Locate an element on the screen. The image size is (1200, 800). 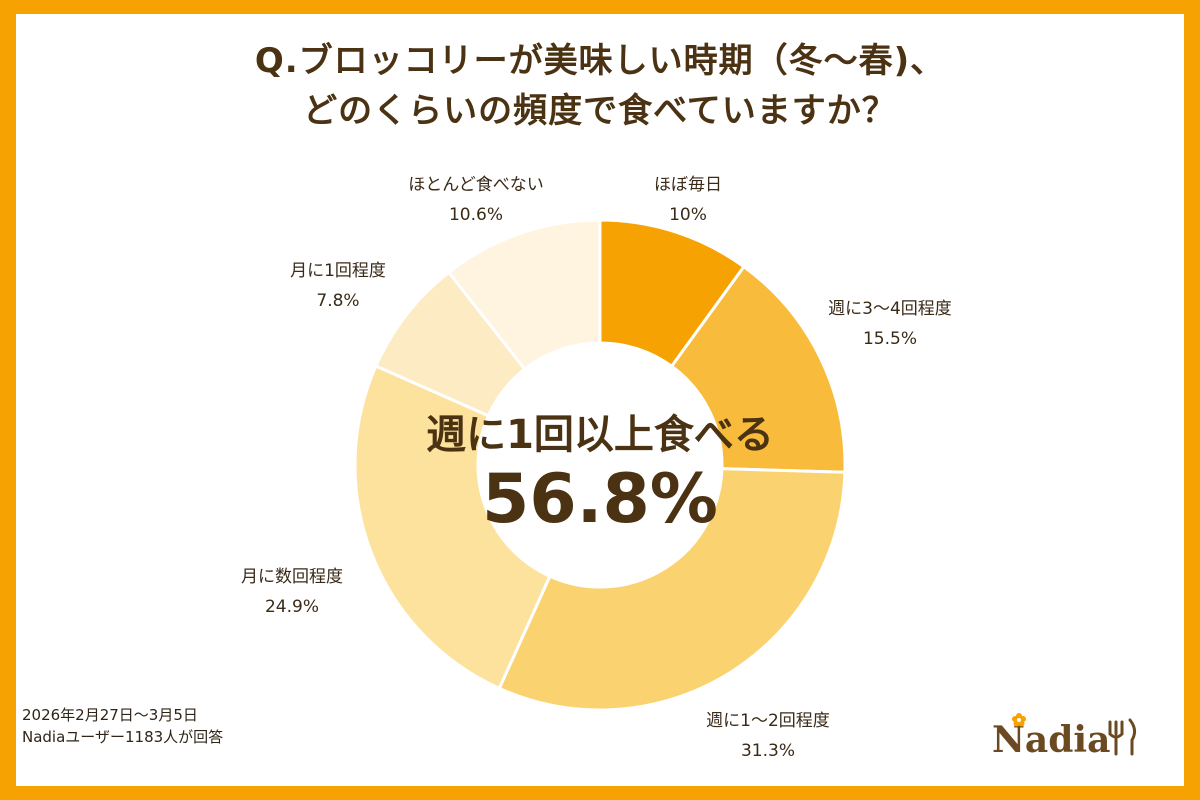
chart-title-line-2: どのくらいの頻度で食べていますか？ is located at coordinates (600, 111).